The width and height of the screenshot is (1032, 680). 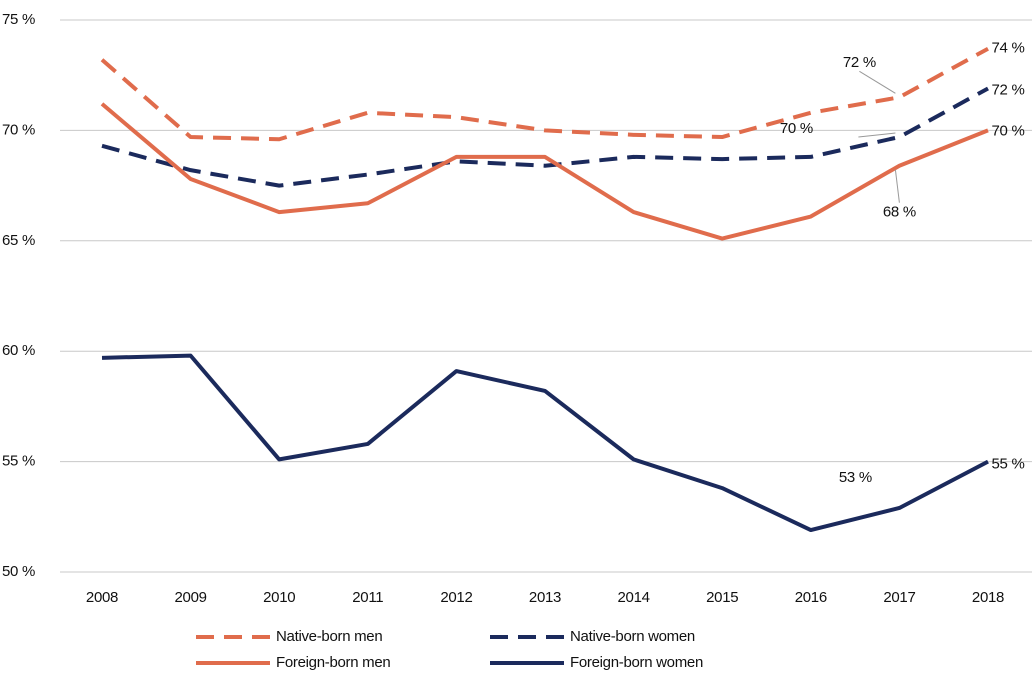 I want to click on x-tick-label: 2018, so click(x=988, y=597).